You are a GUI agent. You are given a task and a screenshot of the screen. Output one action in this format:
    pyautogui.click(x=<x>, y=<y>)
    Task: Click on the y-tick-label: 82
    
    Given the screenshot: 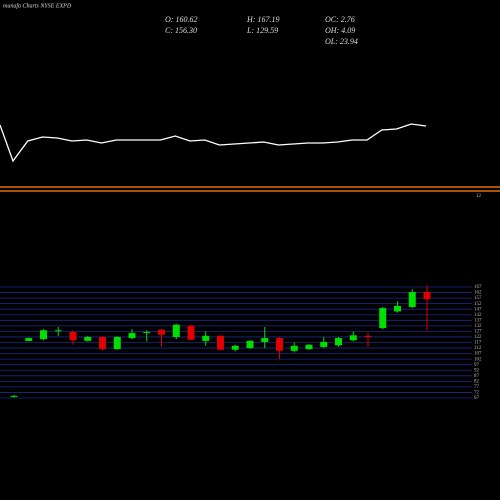 What is the action you would take?
    pyautogui.click(x=477, y=381)
    